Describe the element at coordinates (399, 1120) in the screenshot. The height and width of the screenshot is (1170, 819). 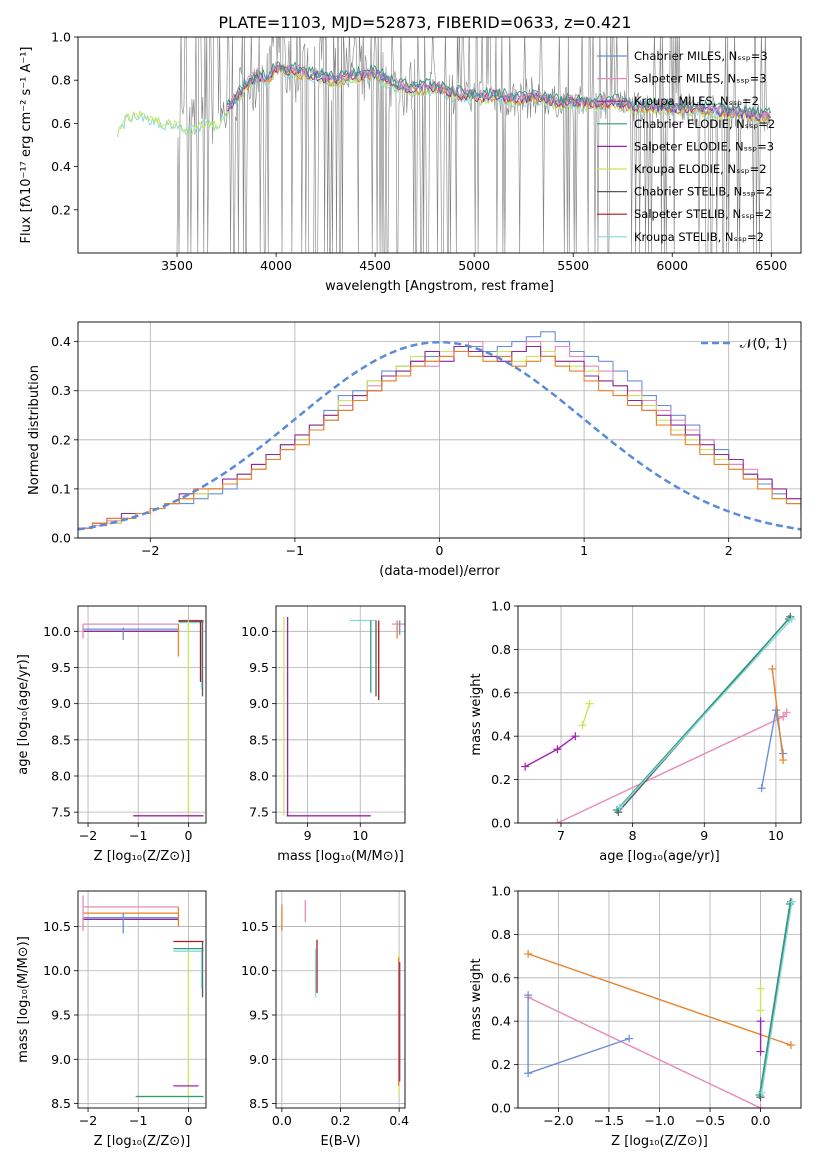
I see `x-tick-label: 0.4` at that location.